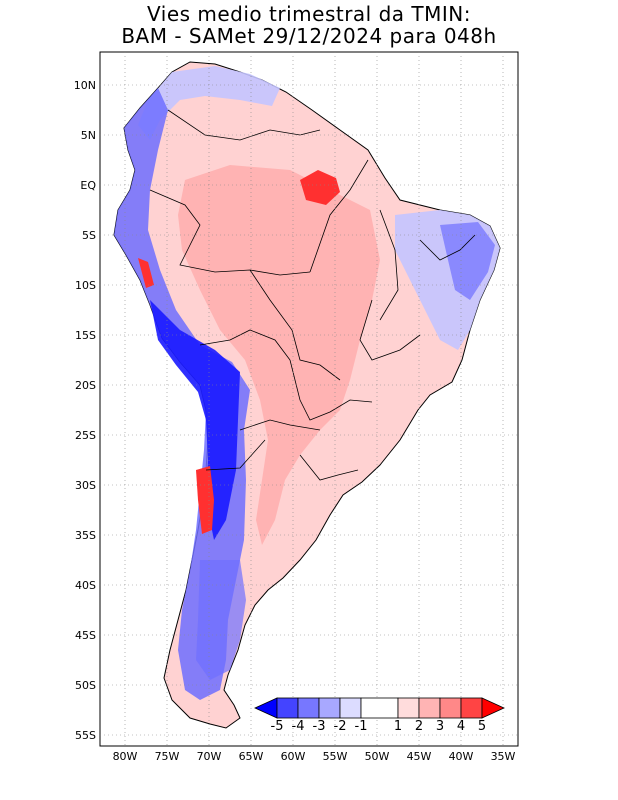 This screenshot has height=800, width=618. What do you see at coordinates (335, 756) in the screenshot?
I see `lon-label-55w: 55W` at bounding box center [335, 756].